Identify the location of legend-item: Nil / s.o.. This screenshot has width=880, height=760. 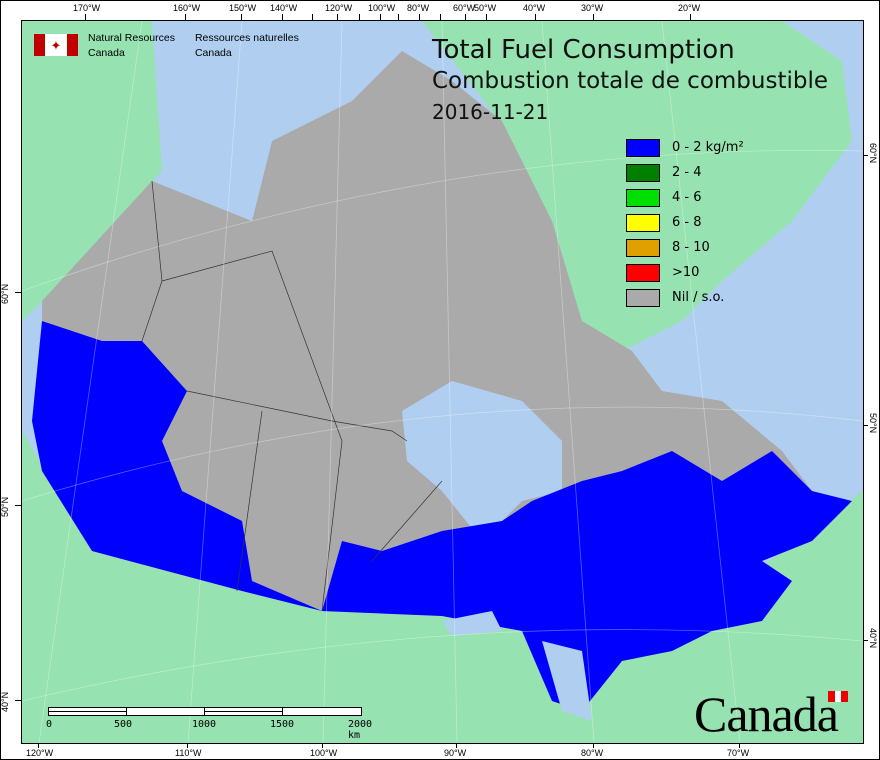
(685, 297).